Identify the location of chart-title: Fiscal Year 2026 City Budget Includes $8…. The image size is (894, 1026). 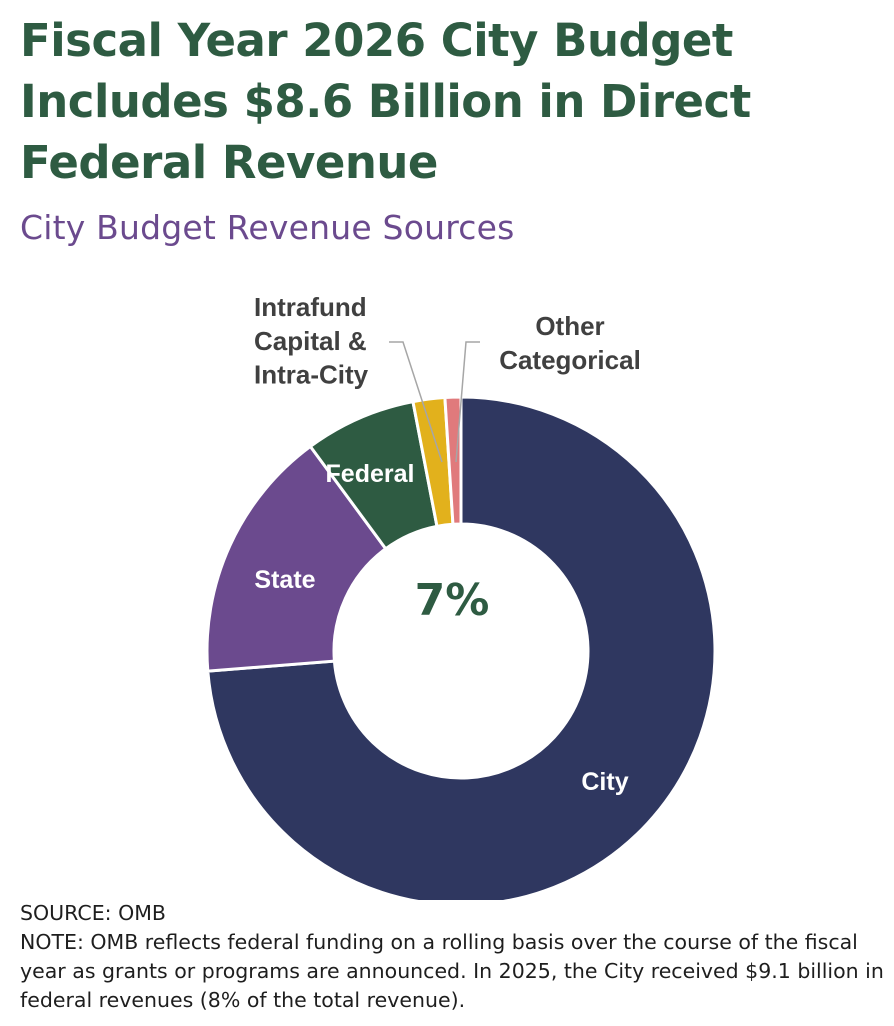
(385, 101).